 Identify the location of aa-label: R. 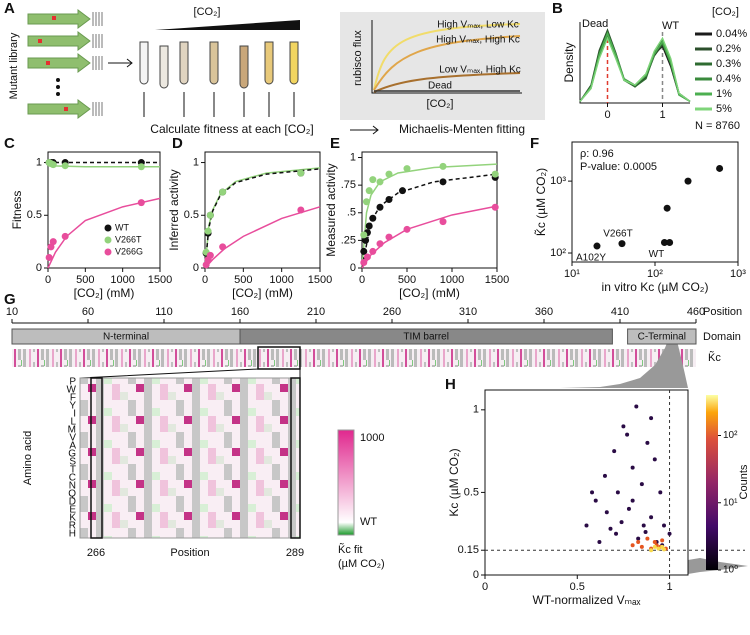
(72, 526).